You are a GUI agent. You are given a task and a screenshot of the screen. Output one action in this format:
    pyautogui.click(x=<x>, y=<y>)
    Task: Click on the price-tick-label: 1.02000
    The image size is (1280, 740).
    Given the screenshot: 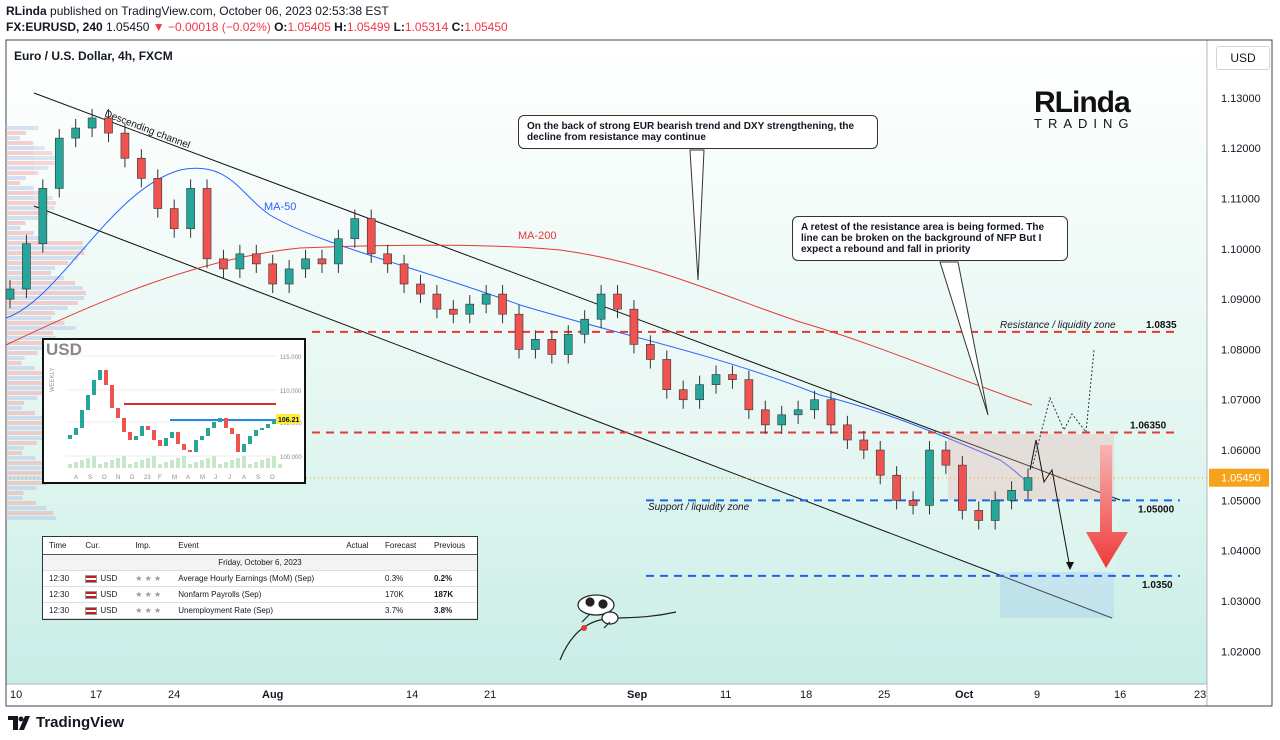 What is the action you would take?
    pyautogui.click(x=1241, y=652)
    